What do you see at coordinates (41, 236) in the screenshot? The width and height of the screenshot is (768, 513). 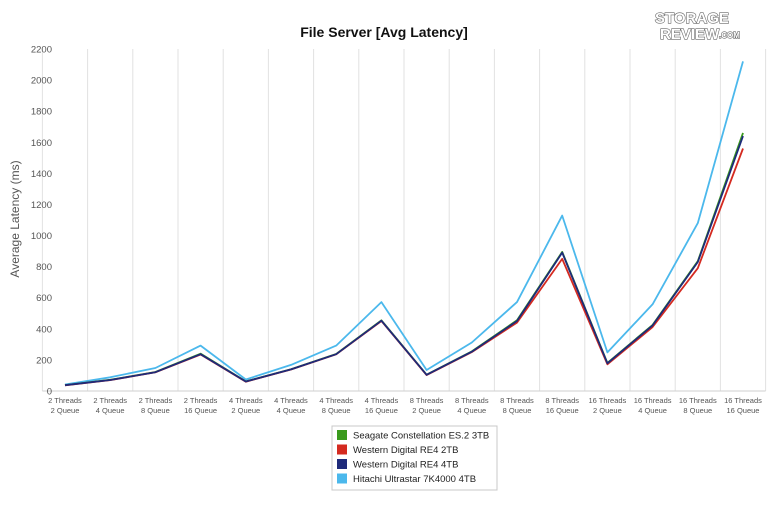 I see `y-tick-label: 1000` at bounding box center [41, 236].